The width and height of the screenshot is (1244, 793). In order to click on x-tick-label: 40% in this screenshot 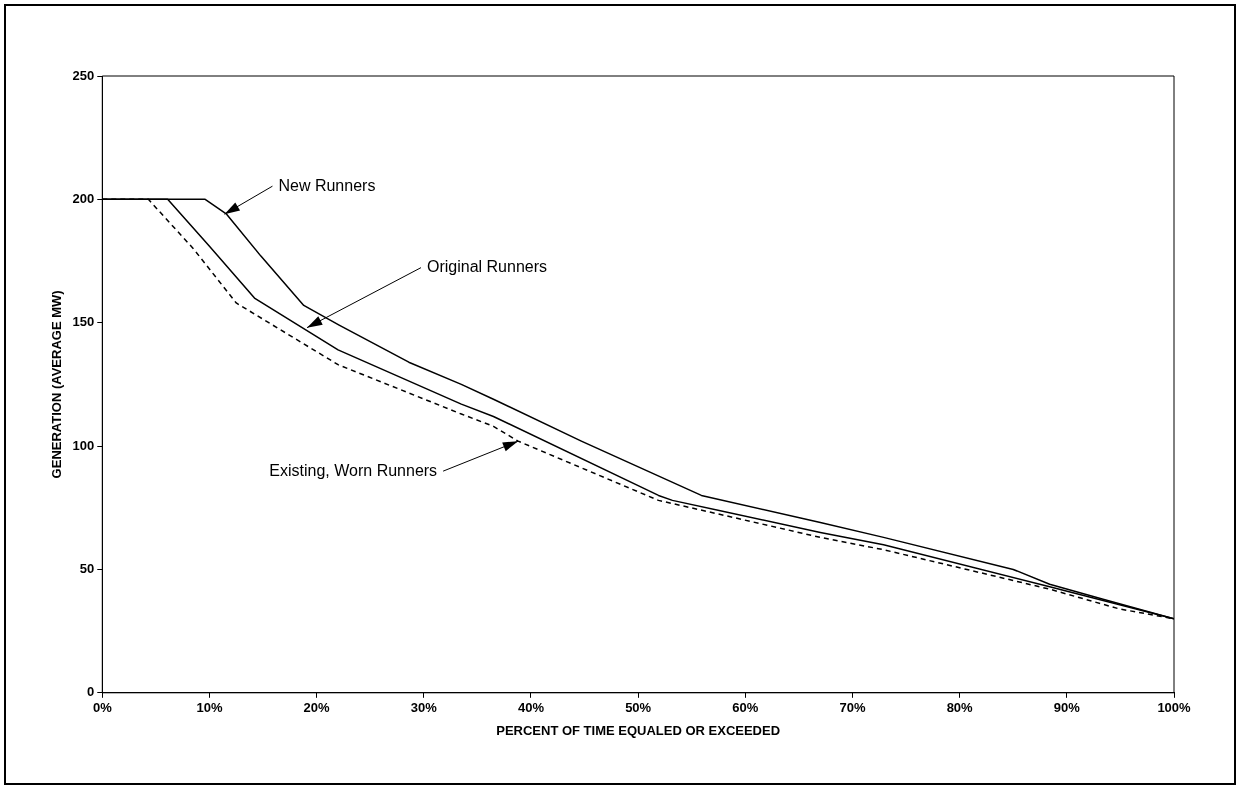, I will do `click(531, 708)`.